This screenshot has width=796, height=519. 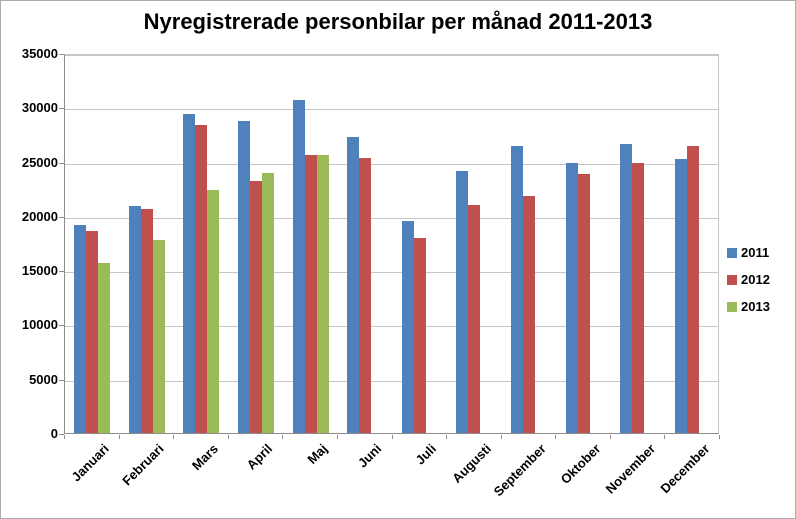 What do you see at coordinates (755, 279) in the screenshot?
I see `legend-label: 2012` at bounding box center [755, 279].